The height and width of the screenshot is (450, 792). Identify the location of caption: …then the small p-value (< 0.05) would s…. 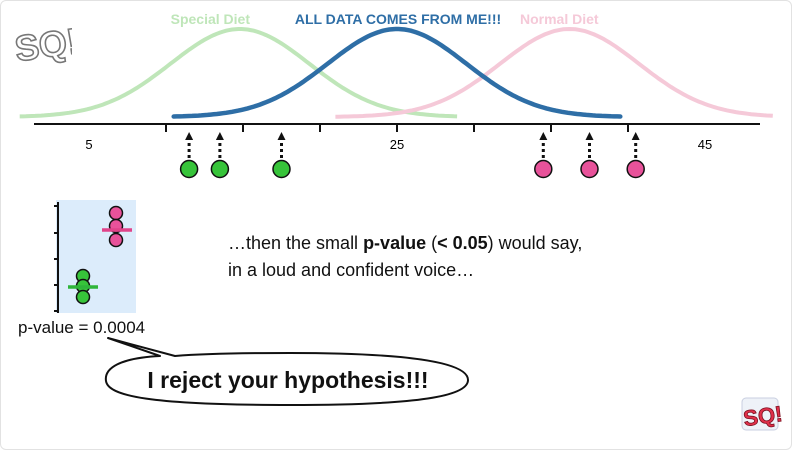
(408, 257).